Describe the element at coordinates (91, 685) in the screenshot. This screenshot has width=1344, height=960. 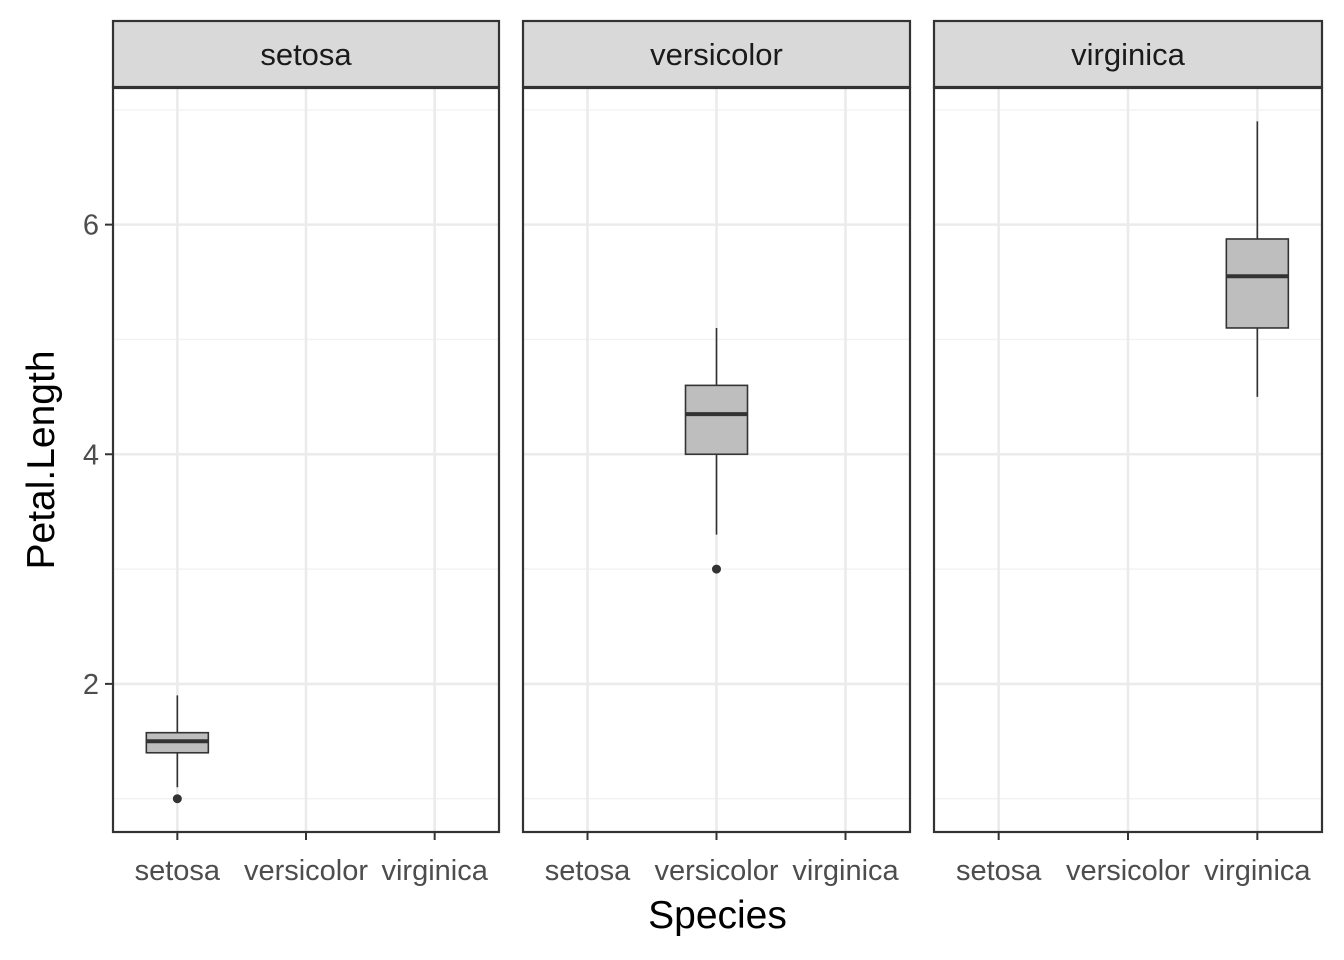
I see `y-tick-label: 2` at that location.